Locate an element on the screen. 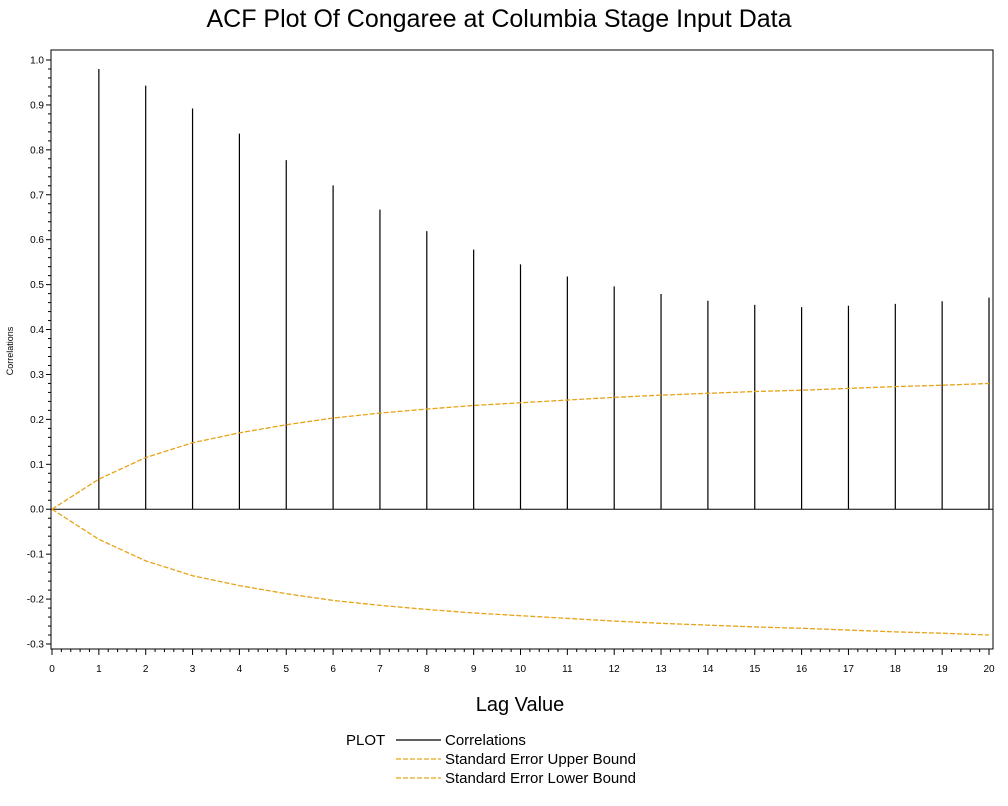 This screenshot has height=806, width=1008. x-tick-label: 12 is located at coordinates (615, 669).